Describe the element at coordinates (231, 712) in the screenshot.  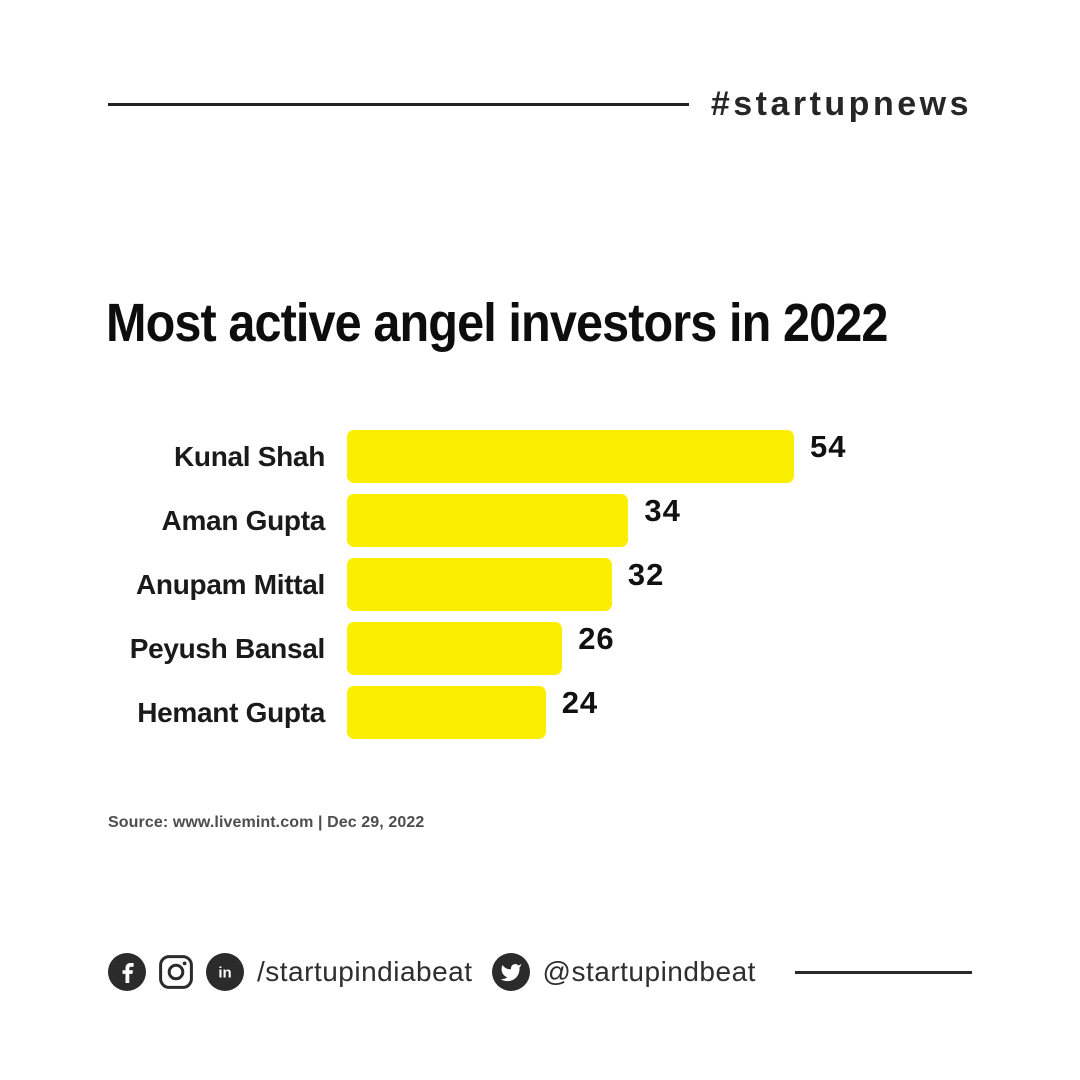
I see `bar-label: Hemant Gupta` at that location.